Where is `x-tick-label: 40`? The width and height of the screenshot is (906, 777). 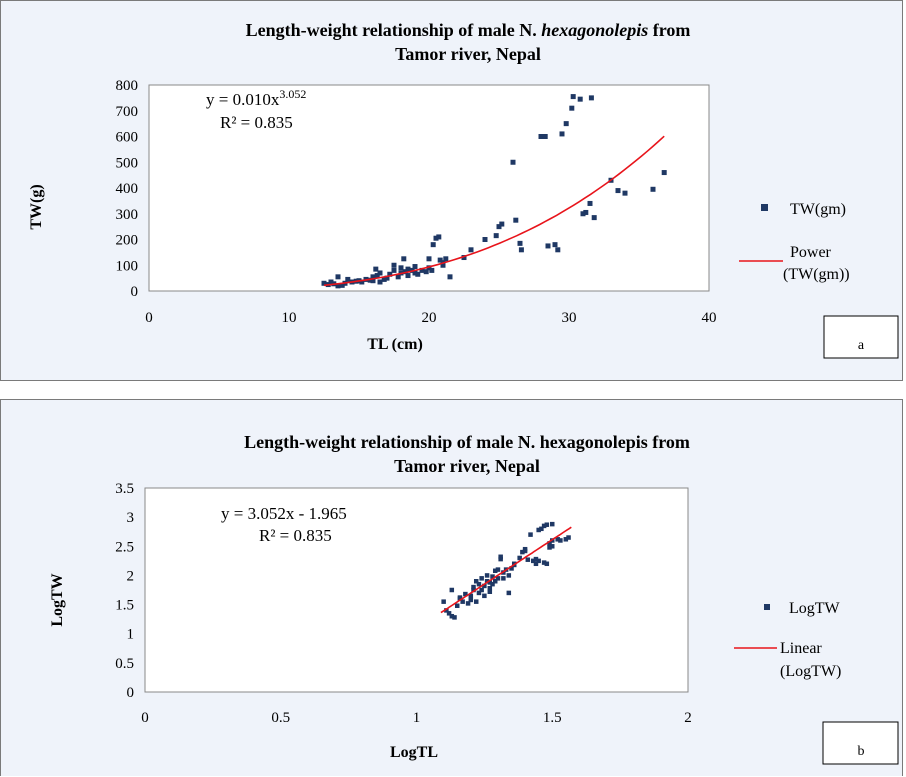 x-tick-label: 40 is located at coordinates (709, 318).